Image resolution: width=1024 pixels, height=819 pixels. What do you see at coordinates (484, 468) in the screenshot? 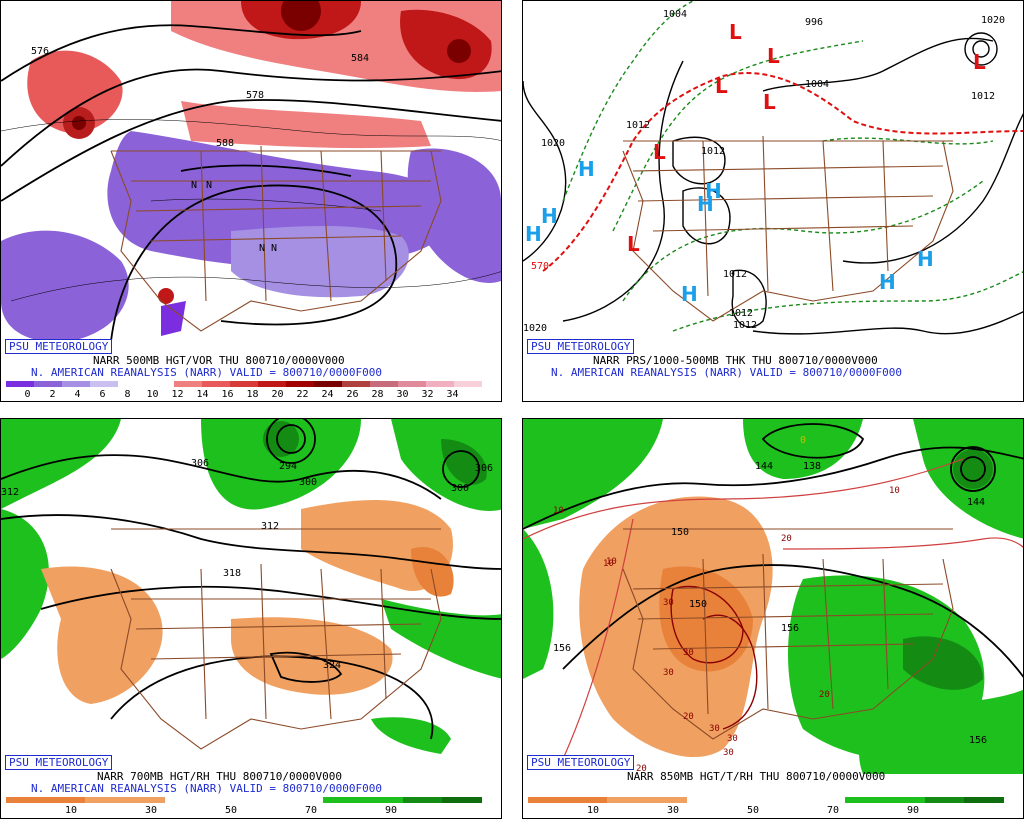
I see `map-label-8: 306` at bounding box center [484, 468].